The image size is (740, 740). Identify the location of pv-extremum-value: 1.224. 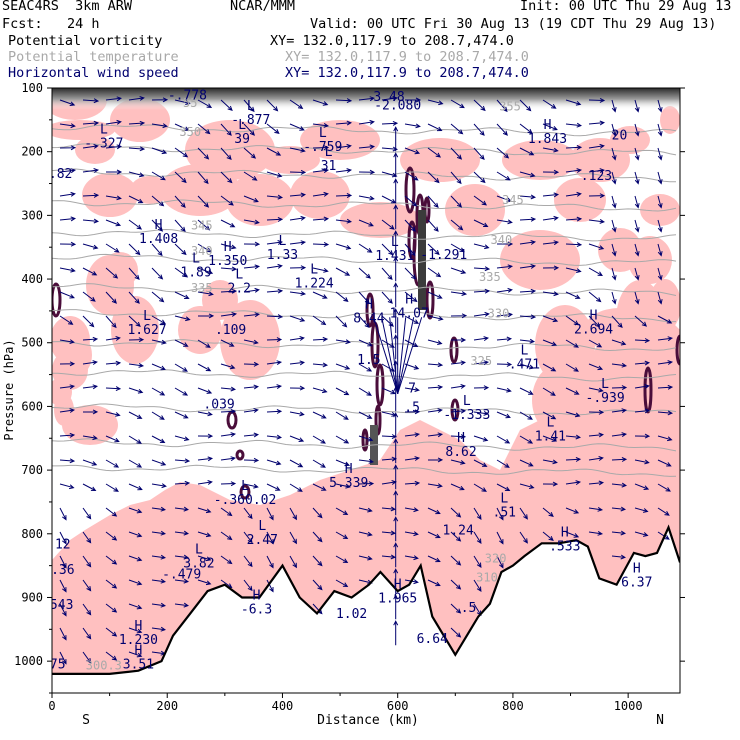
(314, 283).